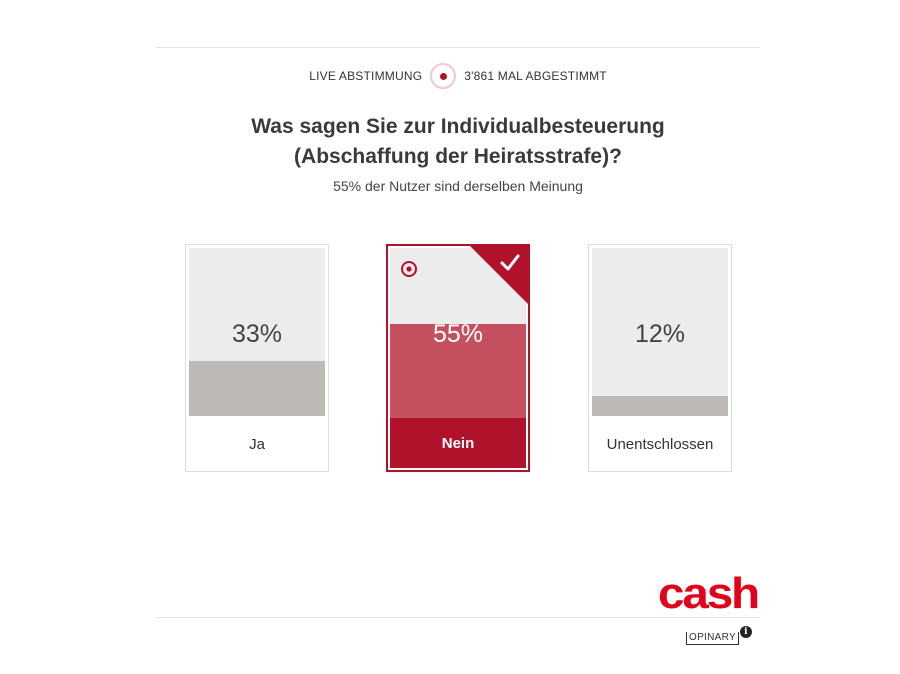 The height and width of the screenshot is (674, 900). I want to click on result-bar-track: 33%, so click(257, 332).